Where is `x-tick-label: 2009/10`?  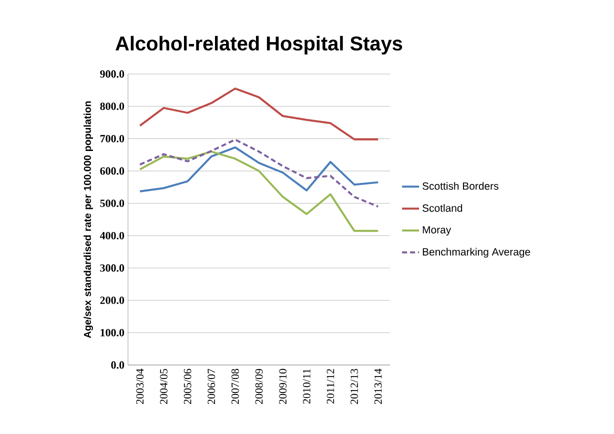 x-tick-label: 2009/10 is located at coordinates (283, 386).